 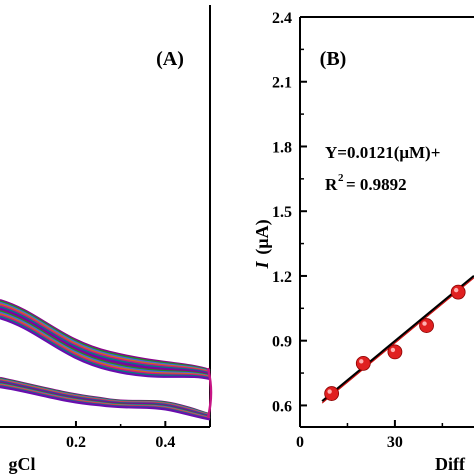 I want to click on panel-b-label: (B), so click(x=333, y=59).